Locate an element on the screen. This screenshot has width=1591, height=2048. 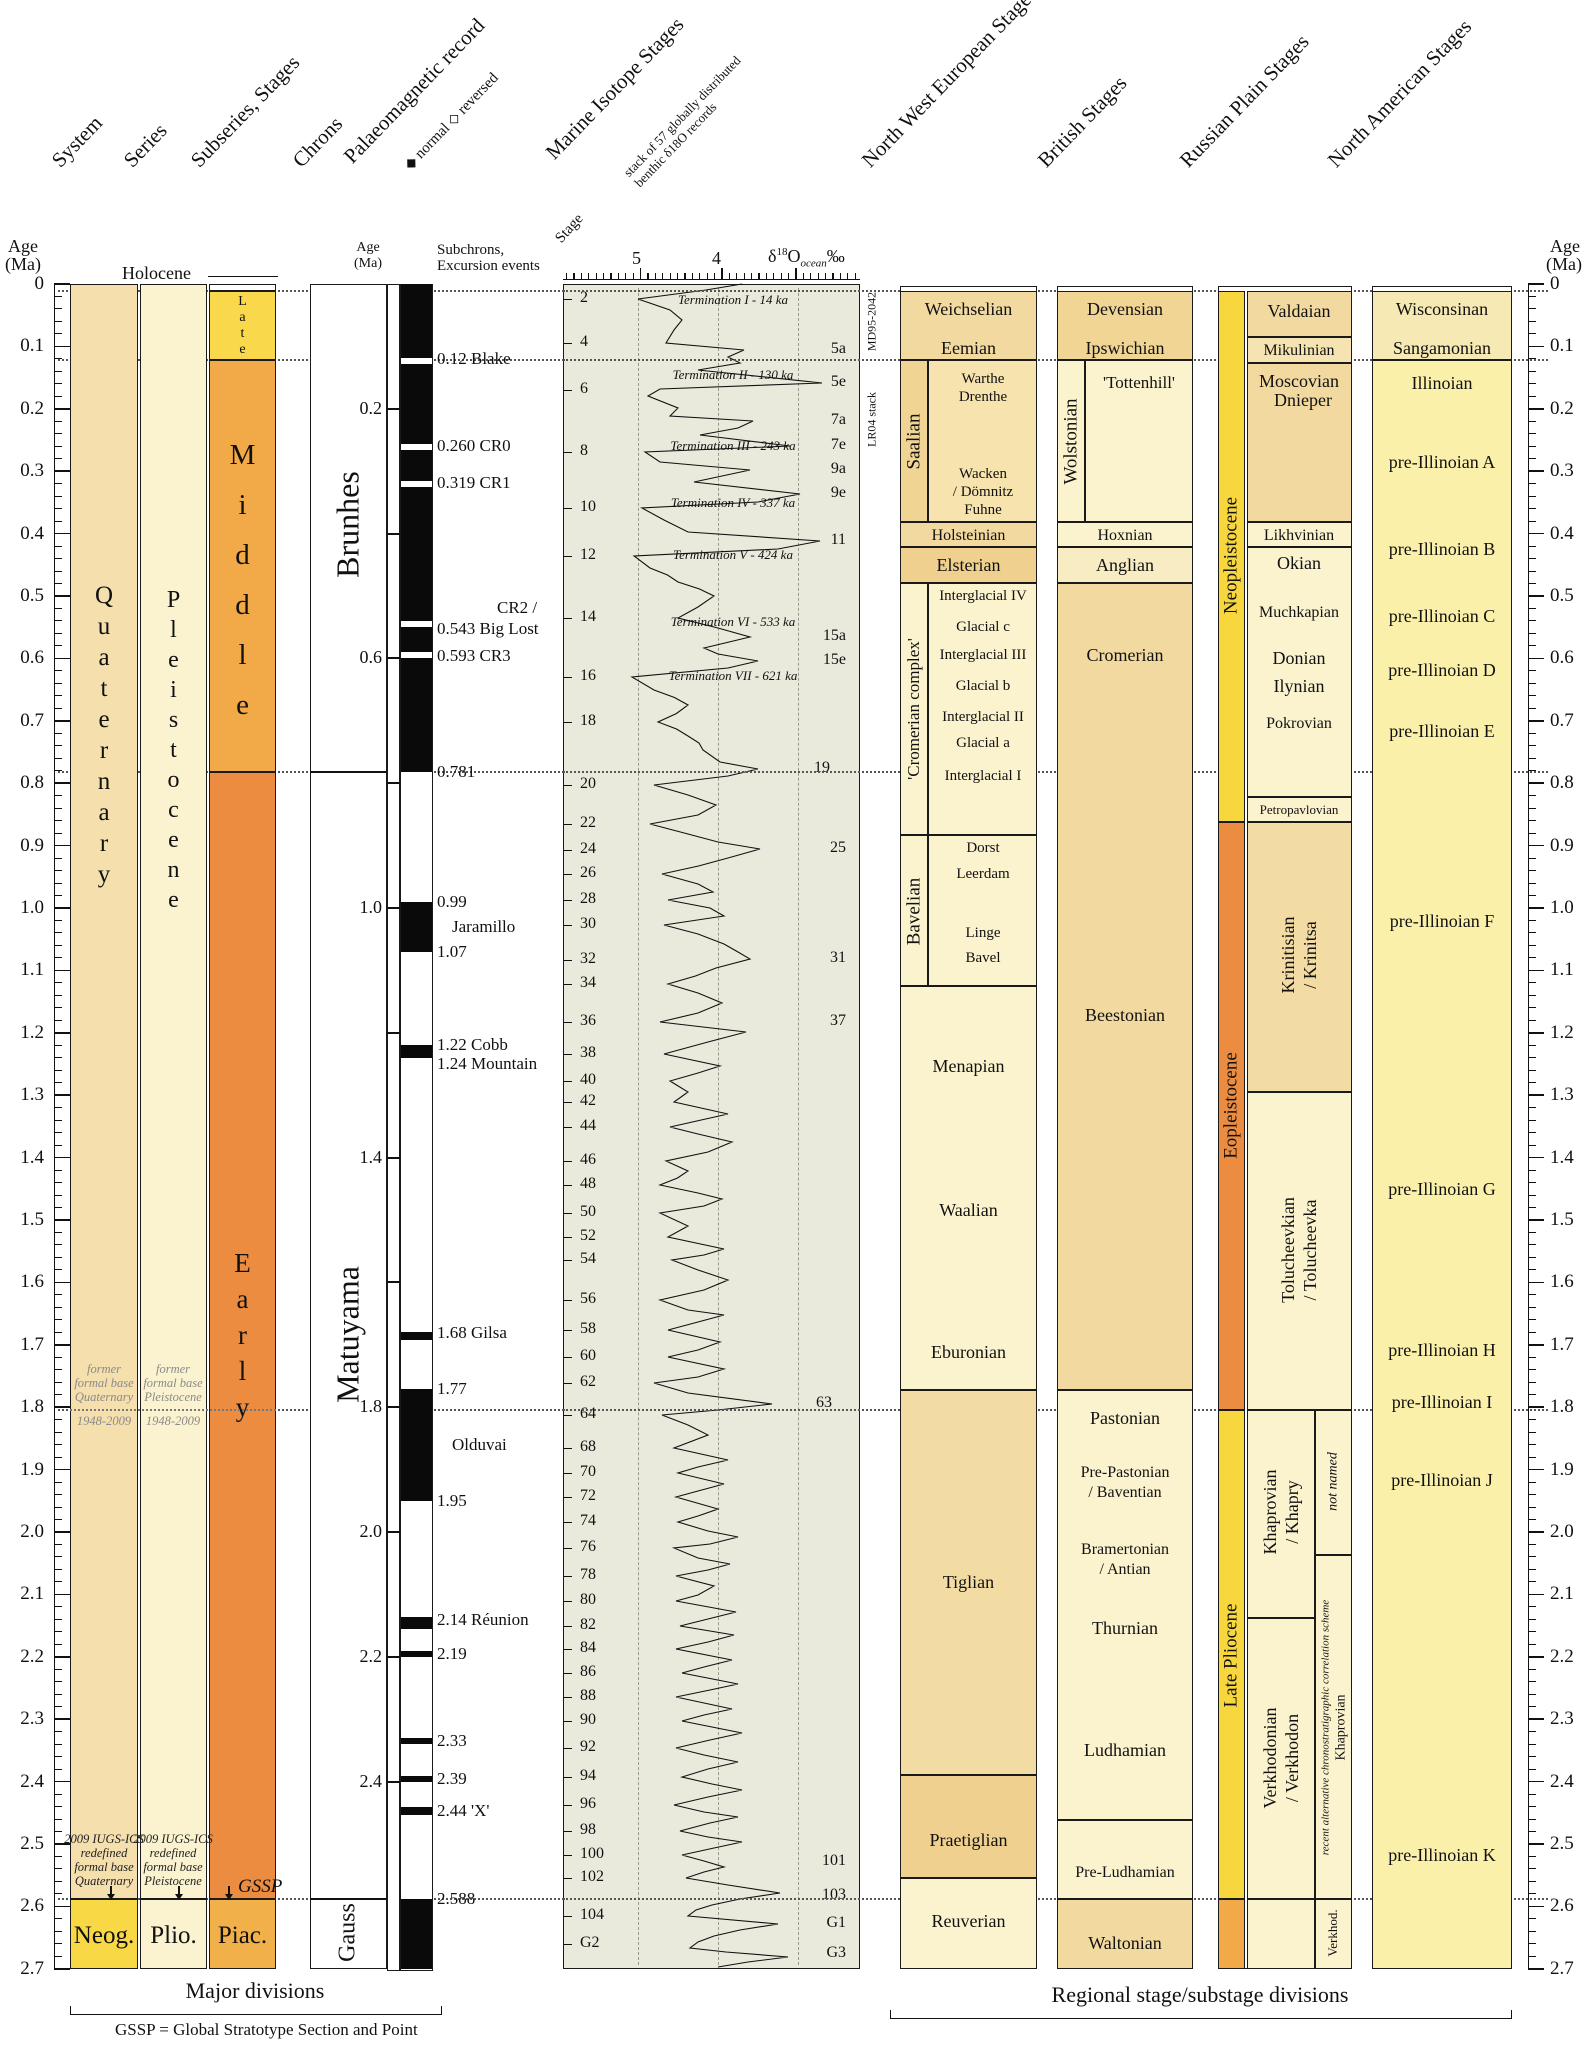
box-waltonian is located at coordinates (1125, 1934).